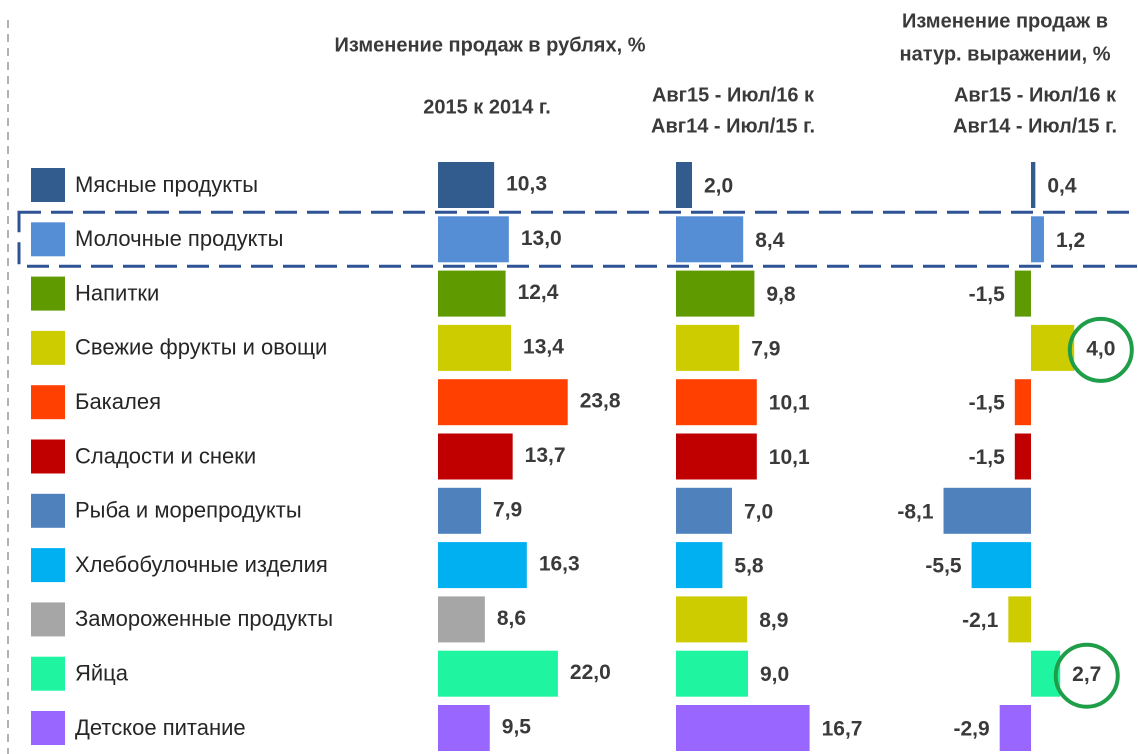 This screenshot has width=1138, height=754. I want to click on title2: Изменение продаж в, so click(1005, 21).